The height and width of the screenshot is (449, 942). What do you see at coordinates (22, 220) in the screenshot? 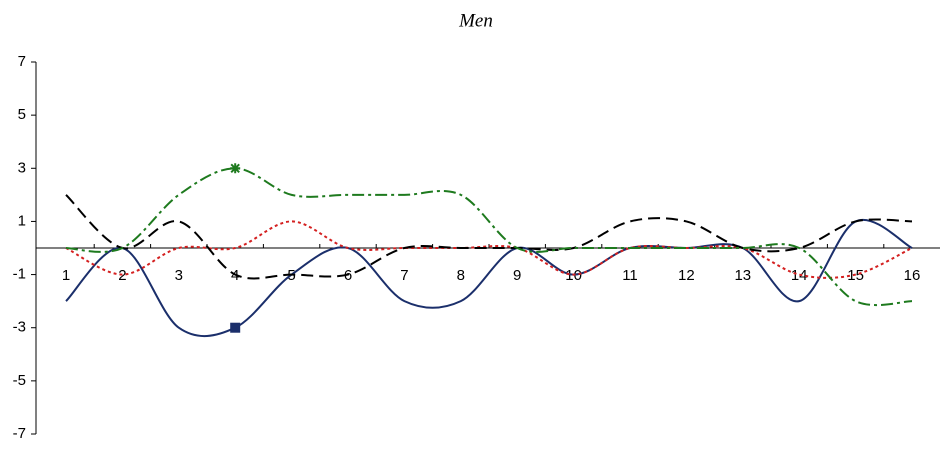
I see `y-tick-label: 1` at bounding box center [22, 220].